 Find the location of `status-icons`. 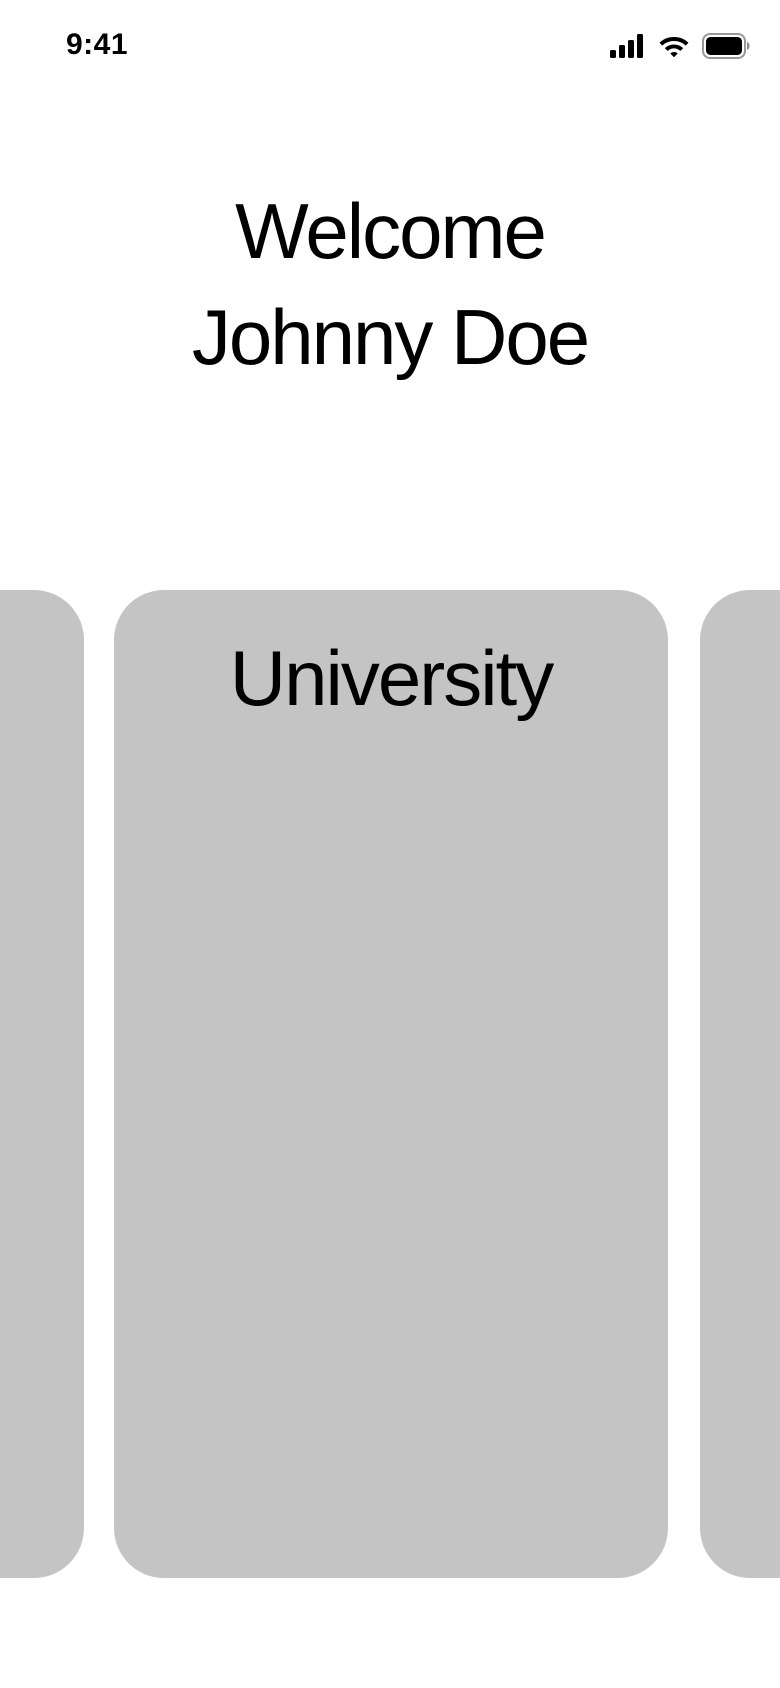

status-icons is located at coordinates (680, 46).